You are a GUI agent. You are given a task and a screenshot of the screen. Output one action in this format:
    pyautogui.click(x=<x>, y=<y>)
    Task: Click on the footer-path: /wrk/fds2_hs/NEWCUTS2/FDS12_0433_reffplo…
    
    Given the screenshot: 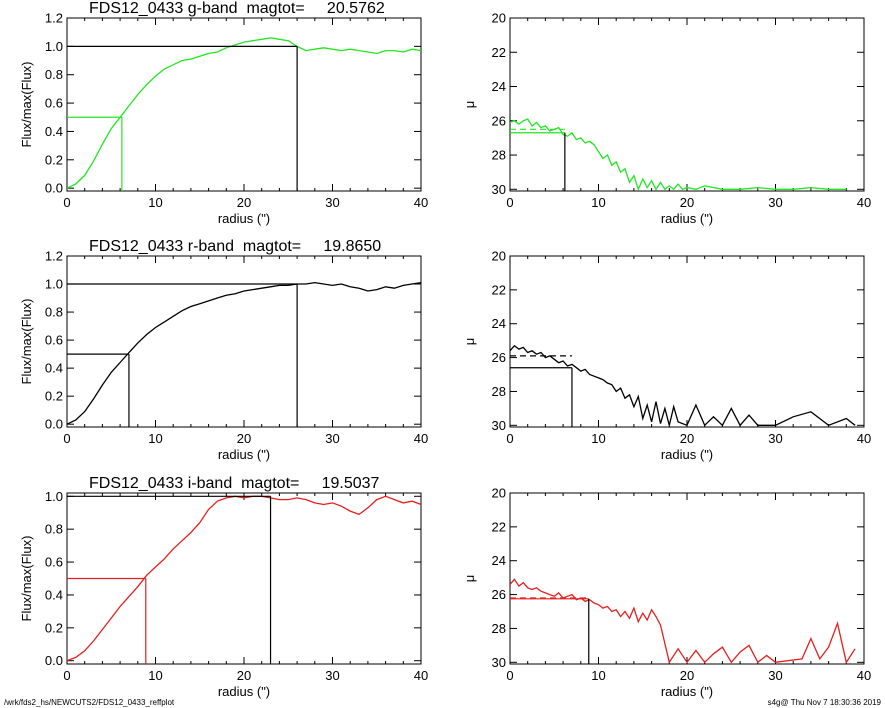 What is the action you would take?
    pyautogui.click(x=89, y=702)
    